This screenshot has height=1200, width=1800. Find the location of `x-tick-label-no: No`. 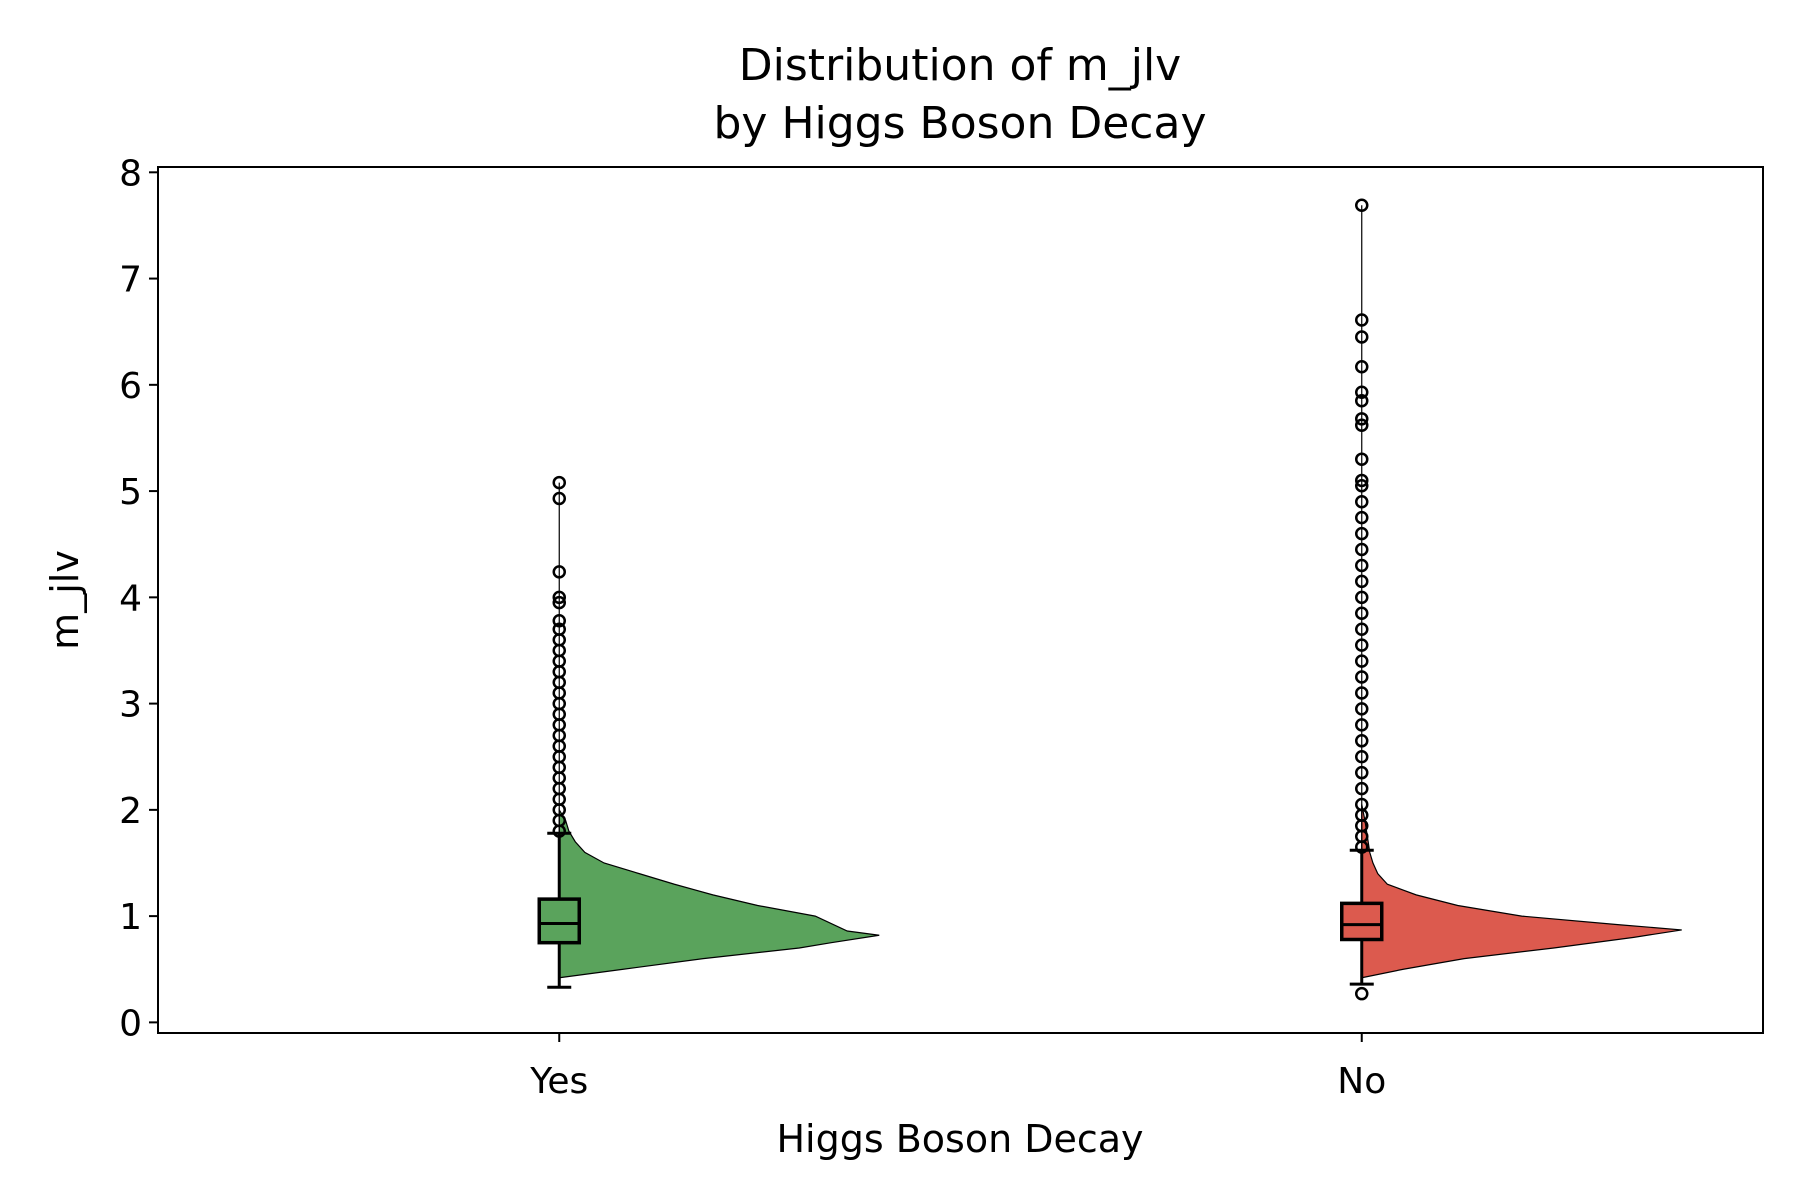

x-tick-label-no: No is located at coordinates (1361, 1081).